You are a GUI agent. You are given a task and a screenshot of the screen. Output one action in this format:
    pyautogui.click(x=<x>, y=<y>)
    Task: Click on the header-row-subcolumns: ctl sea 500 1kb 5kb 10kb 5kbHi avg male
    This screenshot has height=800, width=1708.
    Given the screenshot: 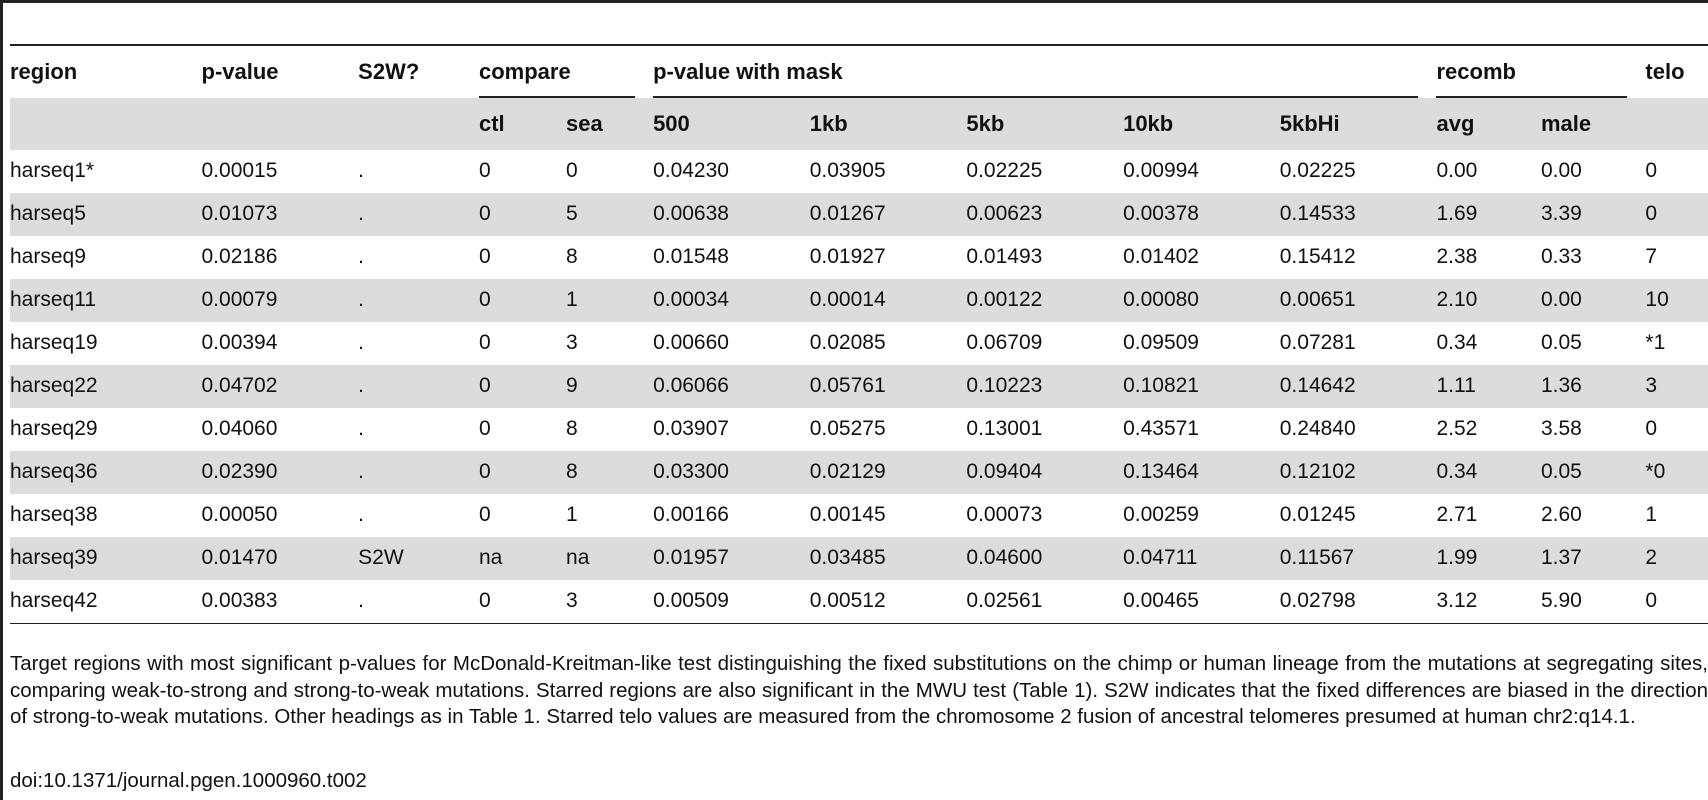 What is the action you would take?
    pyautogui.click(x=859, y=123)
    